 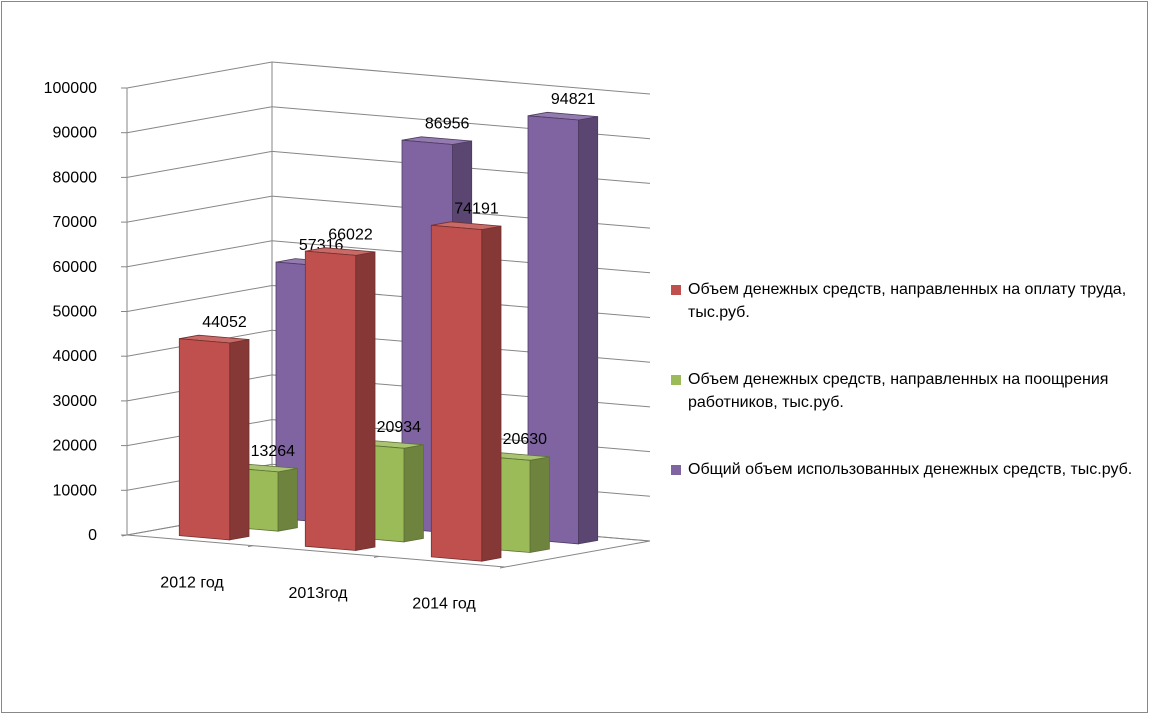 I want to click on y-tick-label-6: 60000, so click(x=75, y=267).